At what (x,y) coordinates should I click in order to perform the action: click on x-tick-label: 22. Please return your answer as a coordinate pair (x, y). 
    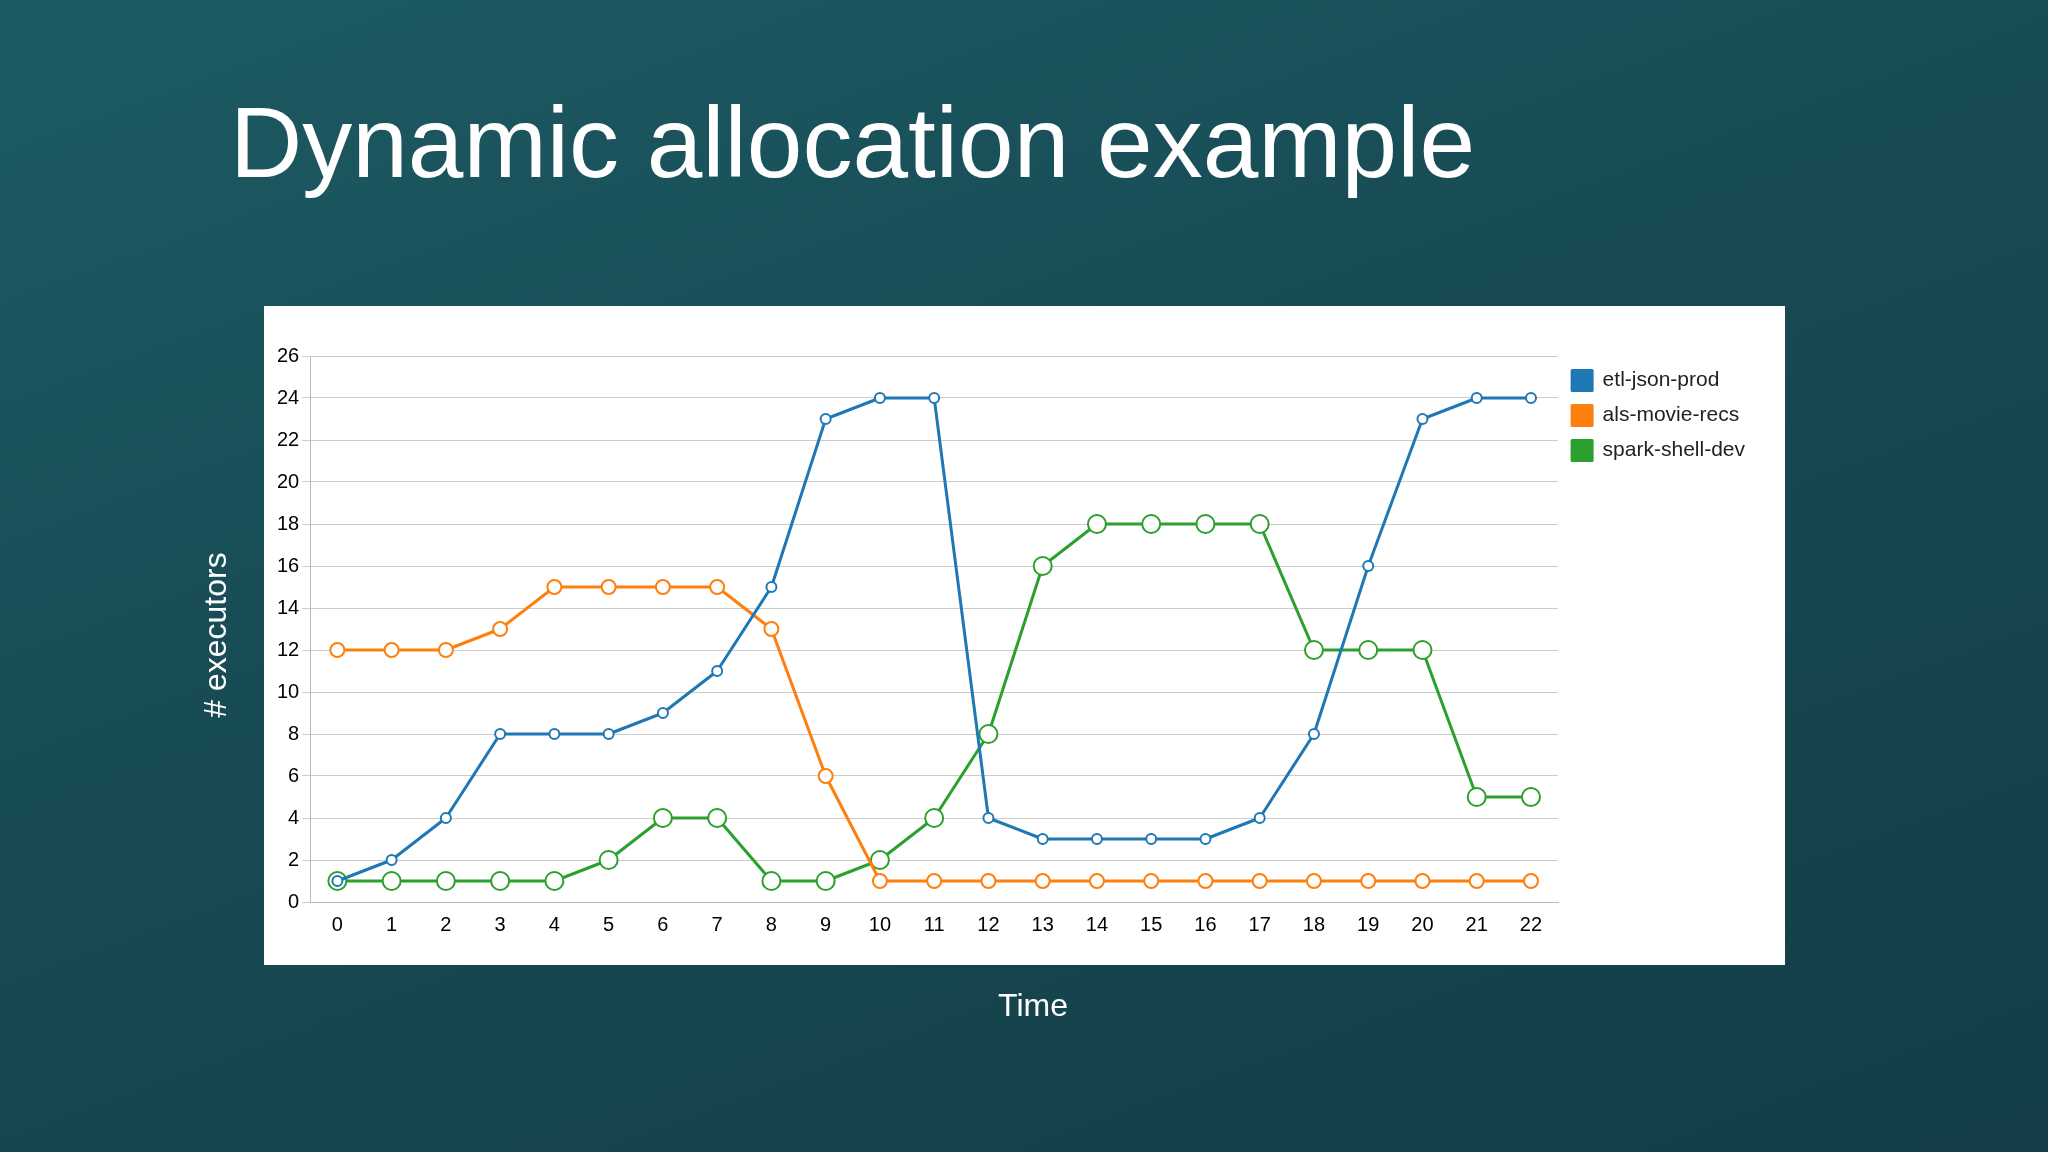
    Looking at the image, I should click on (1531, 923).